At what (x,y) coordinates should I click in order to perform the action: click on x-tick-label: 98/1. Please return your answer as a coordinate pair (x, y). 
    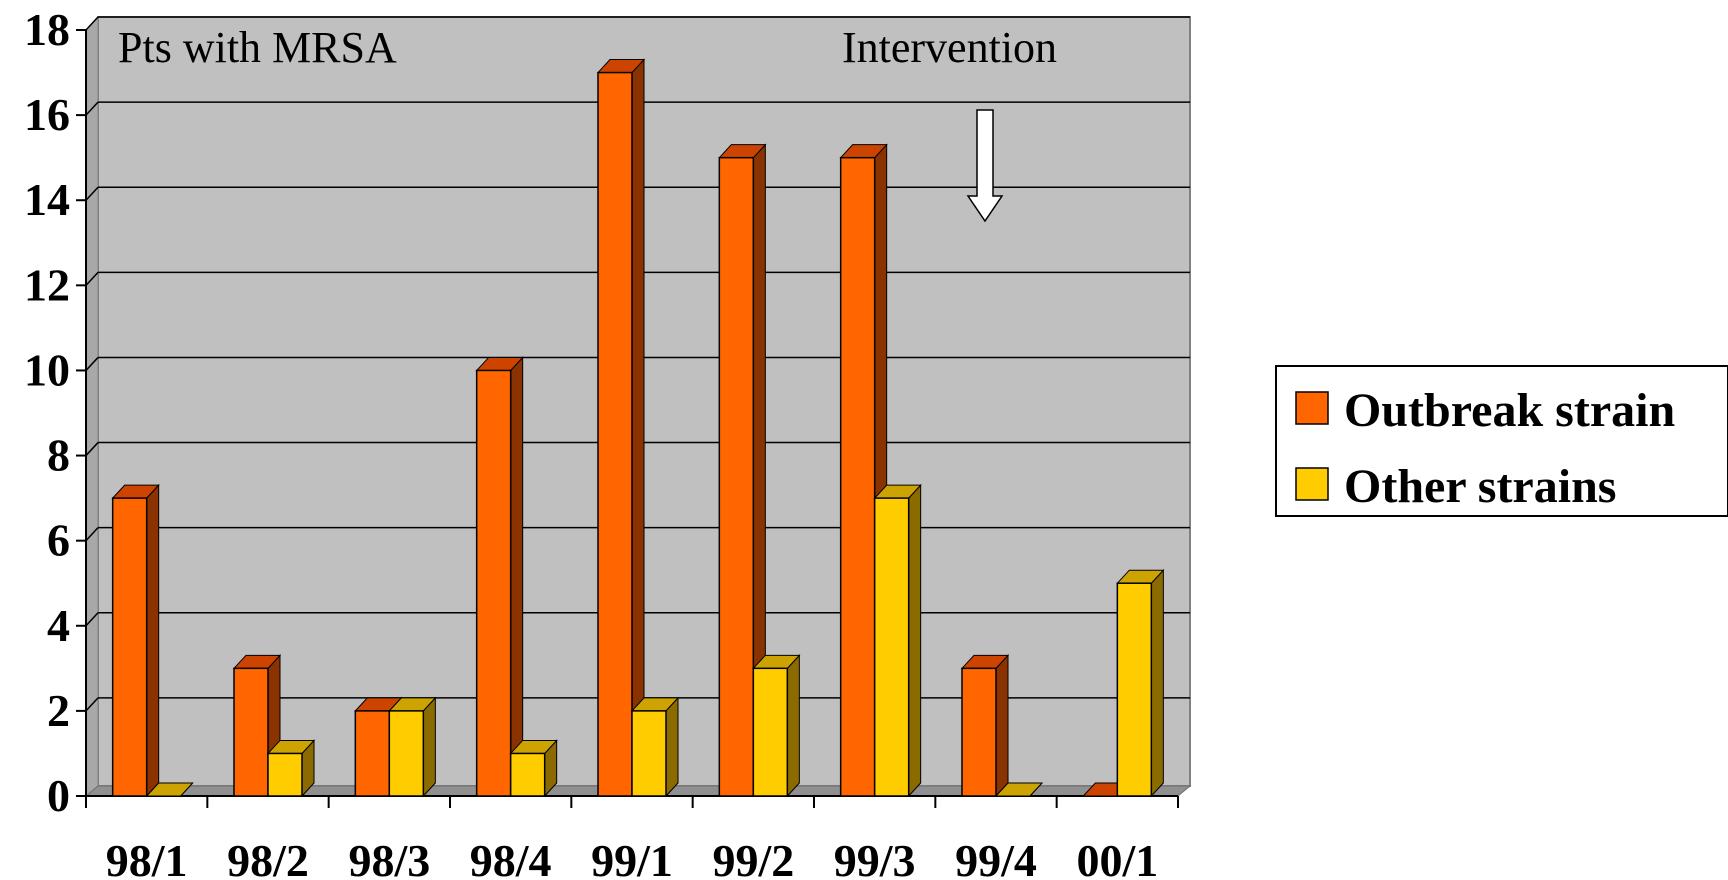
    Looking at the image, I should click on (147, 857).